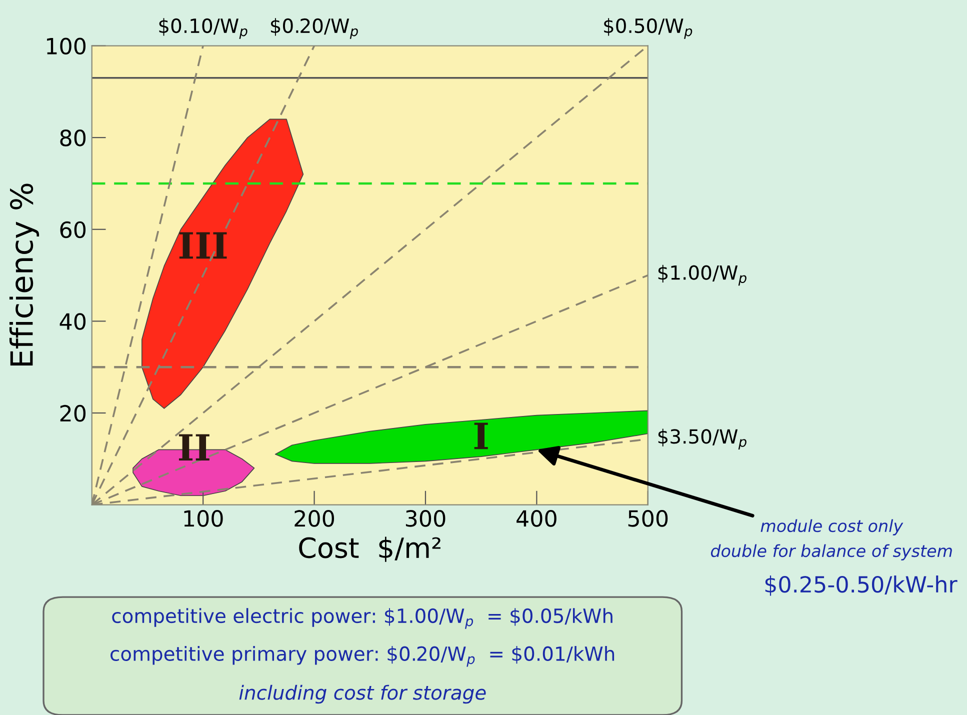  What do you see at coordinates (362, 656) in the screenshot?
I see `text: competitive primary power: $0.20/W$_{p}$ = $0.01/kWh` at bounding box center [362, 656].